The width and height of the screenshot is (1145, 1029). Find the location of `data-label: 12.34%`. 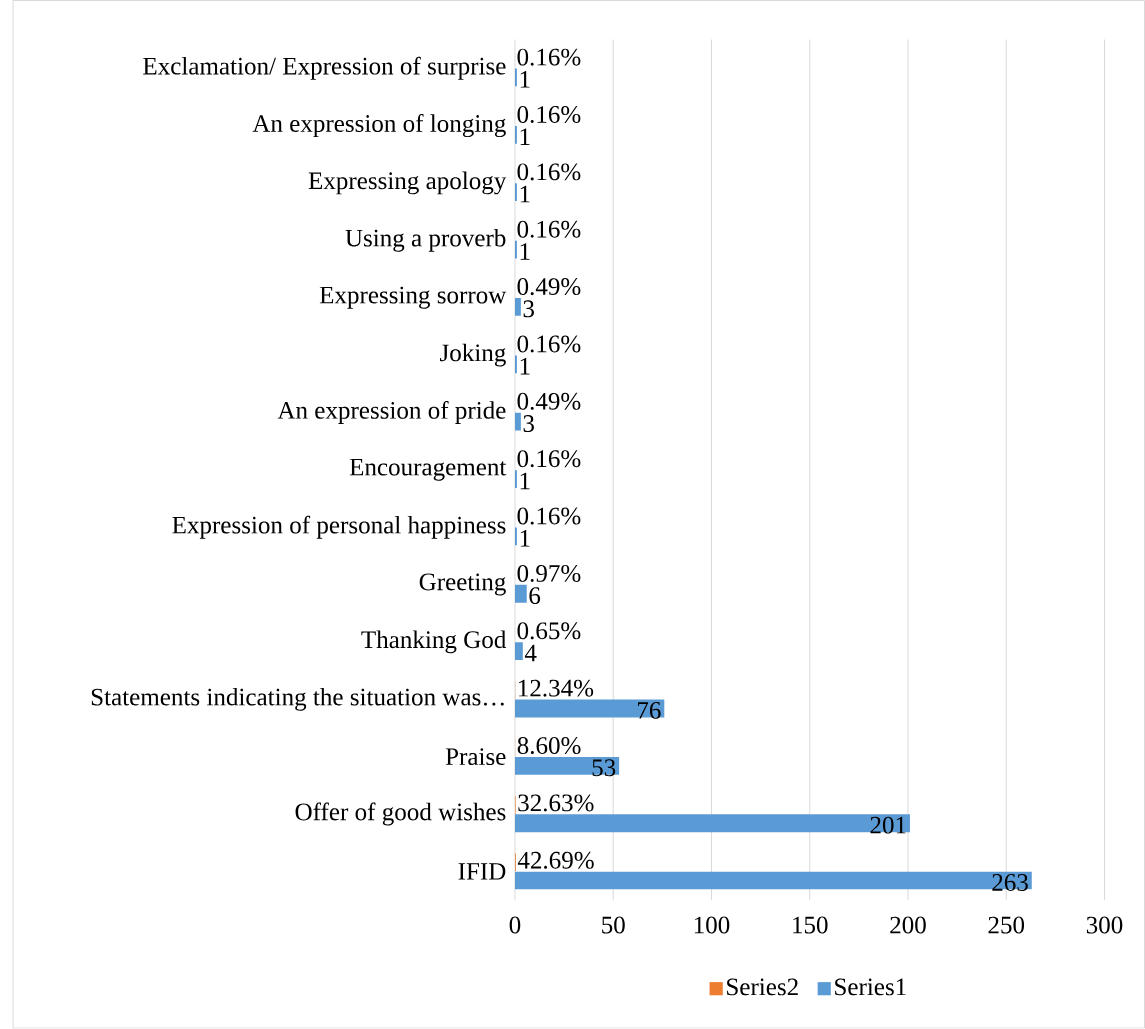

data-label: 12.34% is located at coordinates (556, 688).